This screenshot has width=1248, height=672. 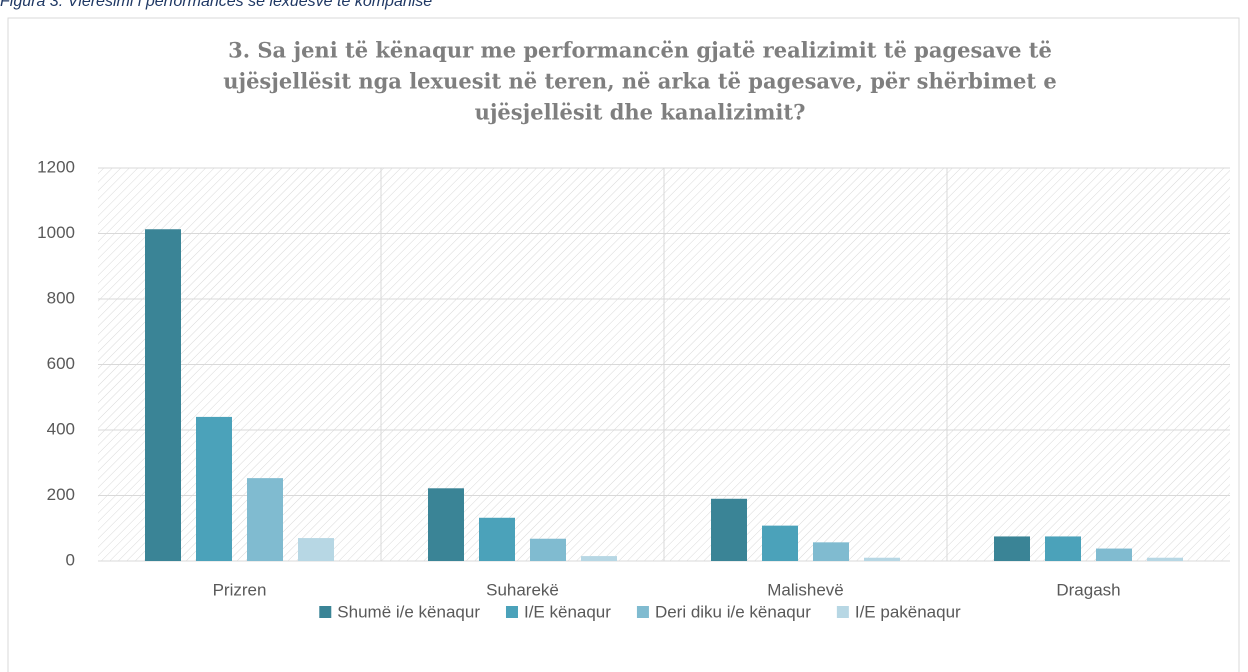 What do you see at coordinates (56, 166) in the screenshot?
I see `y-tick-label: 1200` at bounding box center [56, 166].